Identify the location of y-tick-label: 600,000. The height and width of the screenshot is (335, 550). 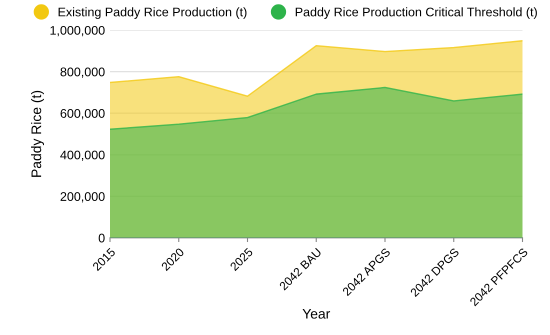
(82, 114).